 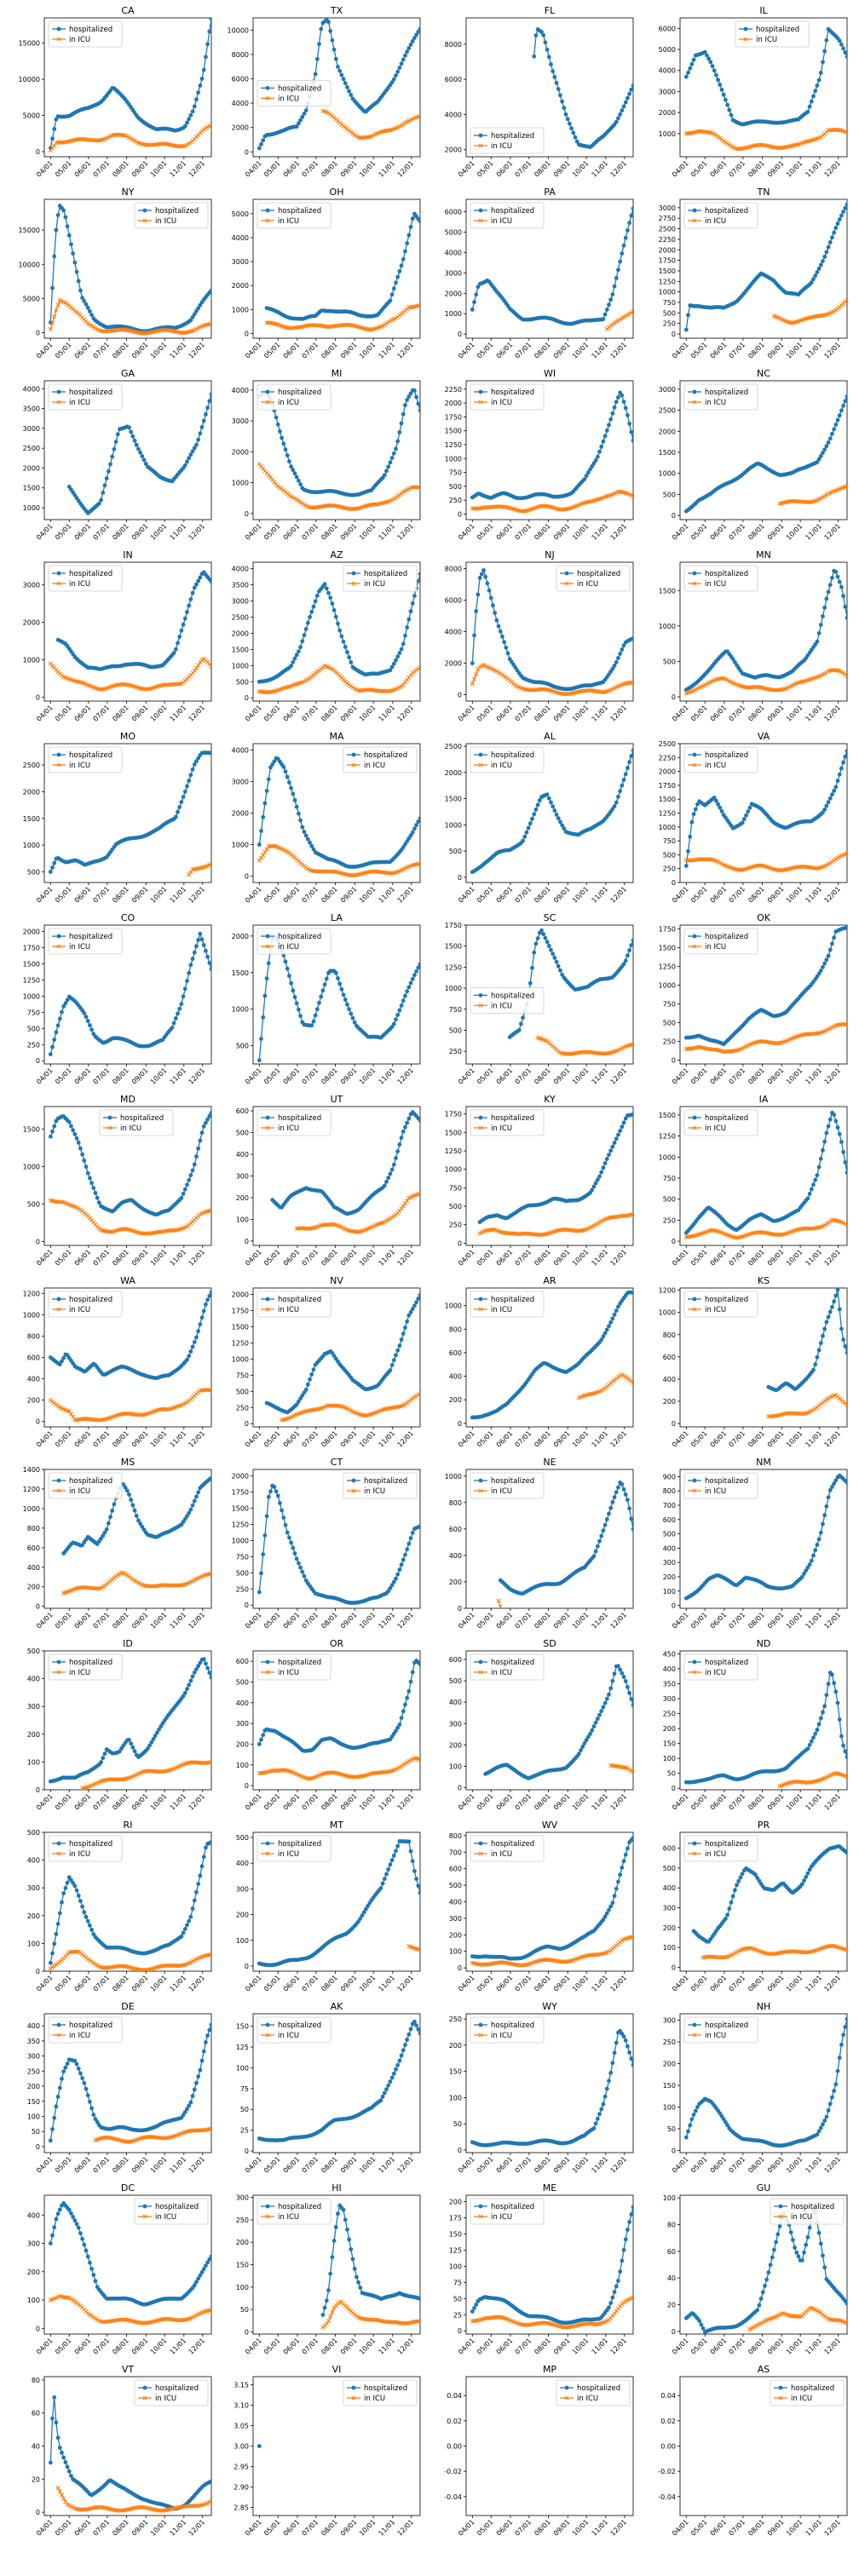 What do you see at coordinates (846, 487) in the screenshot?
I see `icu-point` at bounding box center [846, 487].